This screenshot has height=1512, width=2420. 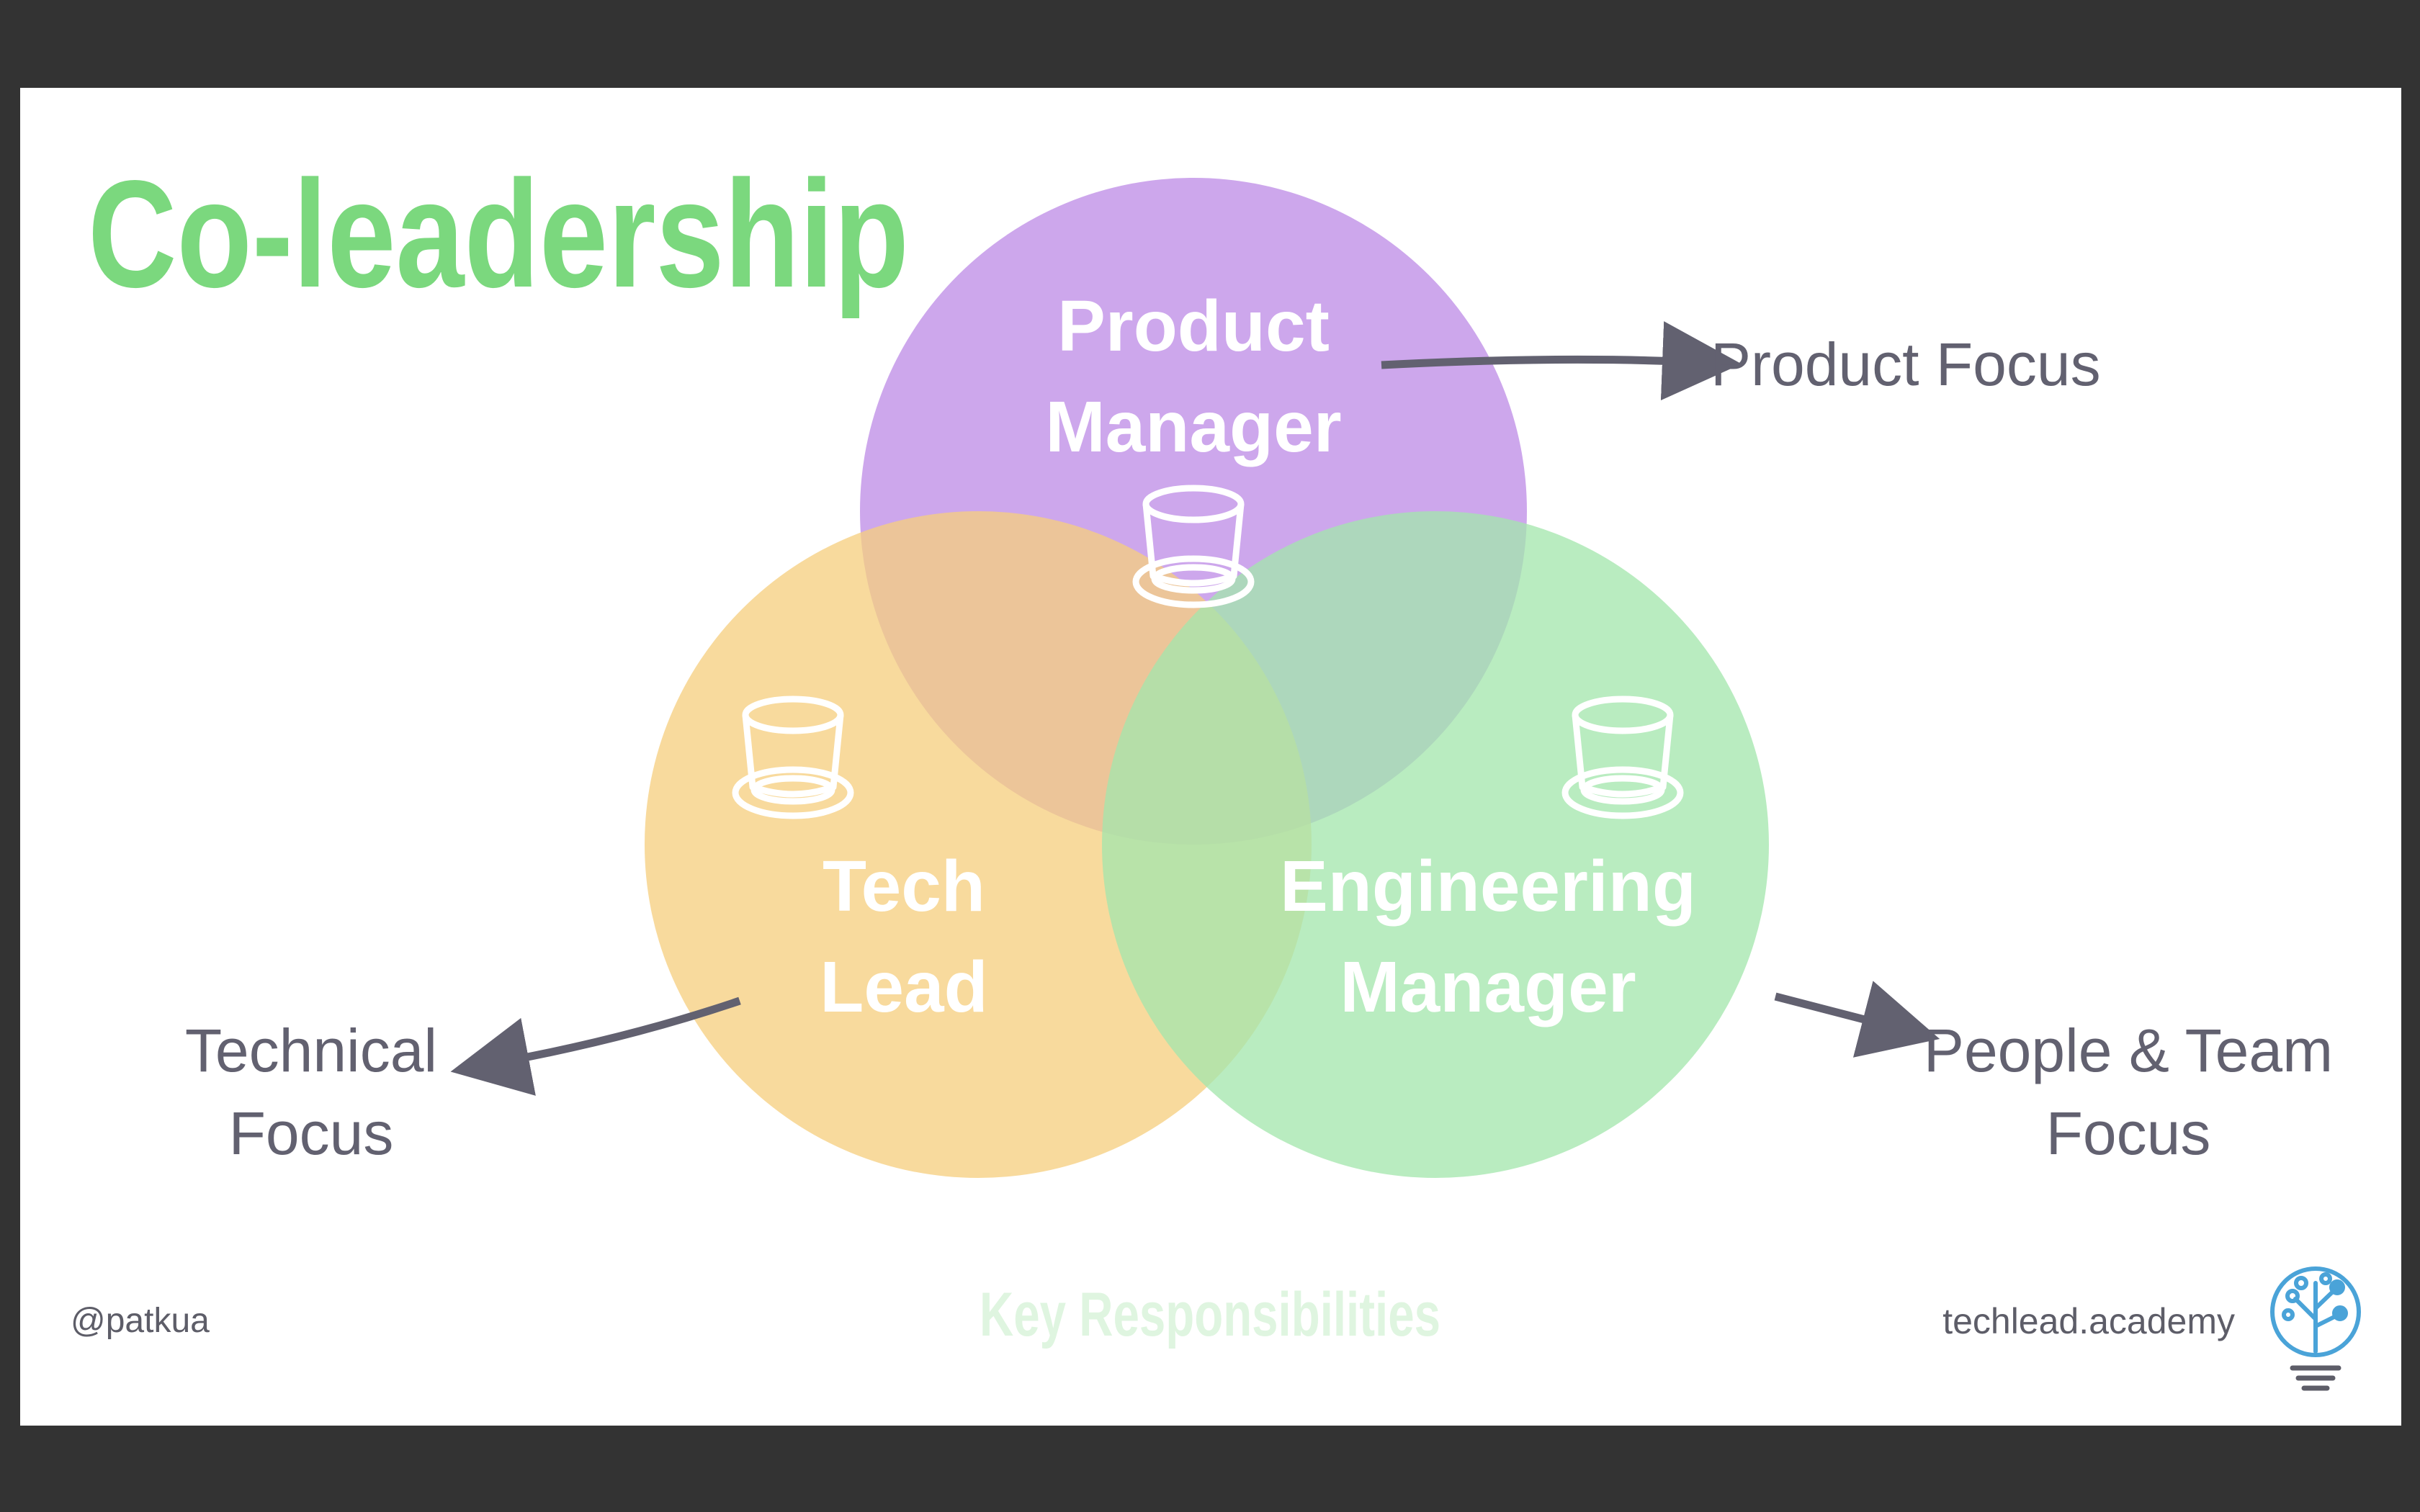 I want to click on technical-focus-label-line1: Technical, so click(x=311, y=1050).